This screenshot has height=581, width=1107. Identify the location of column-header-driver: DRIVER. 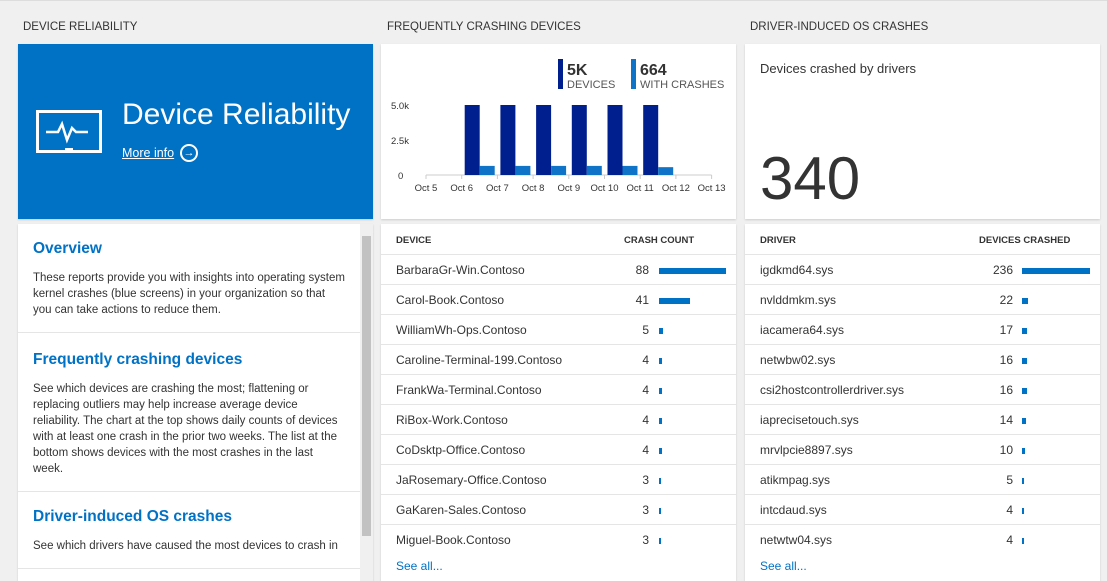
(778, 240).